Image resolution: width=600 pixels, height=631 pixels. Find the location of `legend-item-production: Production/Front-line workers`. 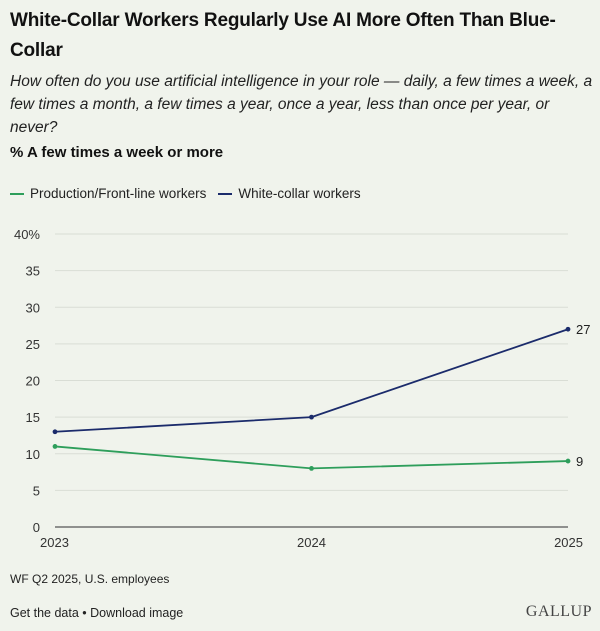

legend-item-production: Production/Front-line workers is located at coordinates (108, 193).